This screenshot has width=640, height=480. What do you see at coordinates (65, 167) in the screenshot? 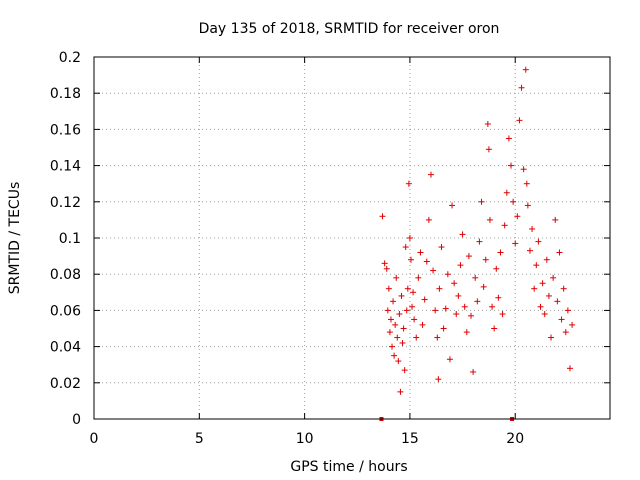
I see `y-tick-label: 0.14` at bounding box center [65, 167].